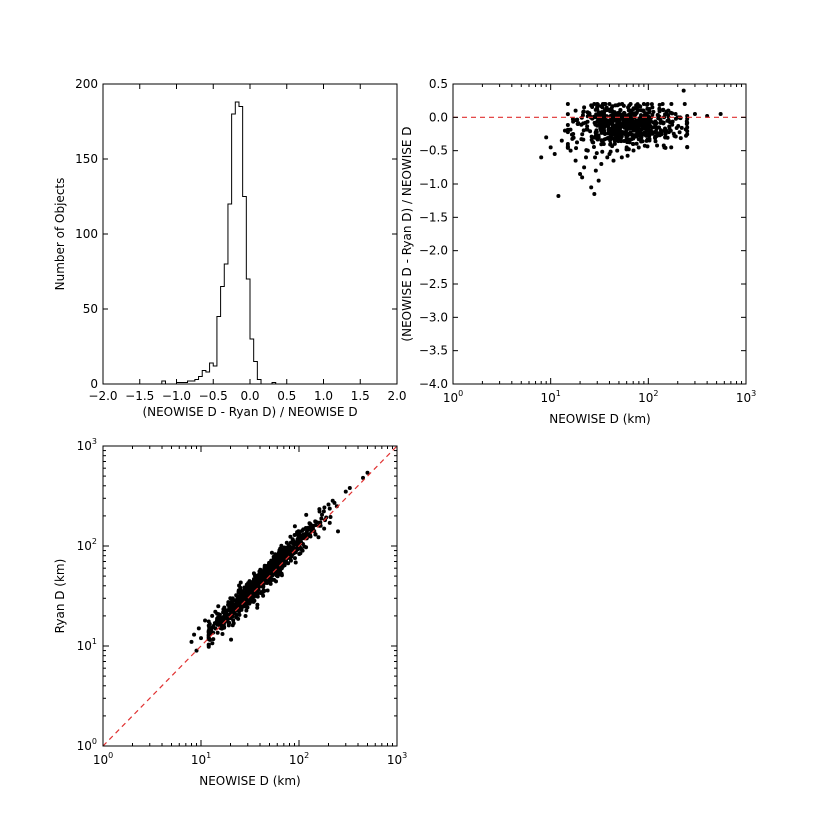 This screenshot has width=830, height=830. I want to click on histogram-x-ticks: −2.0 −1.5 −1.0 −0.5 0.0 0.5 1.0 1.5 2.0, so click(247, 243).